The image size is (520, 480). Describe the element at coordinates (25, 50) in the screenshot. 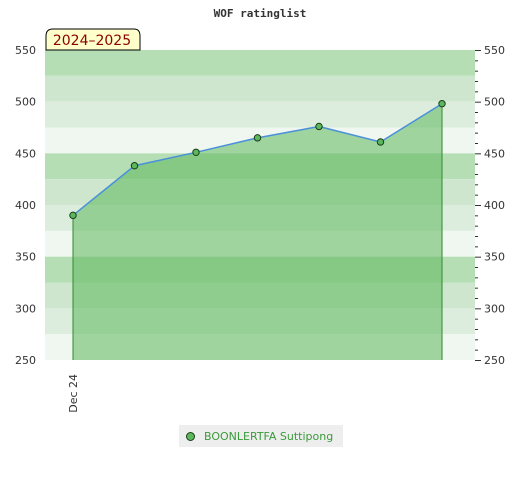

I see `y-tick-label-left: 550` at that location.